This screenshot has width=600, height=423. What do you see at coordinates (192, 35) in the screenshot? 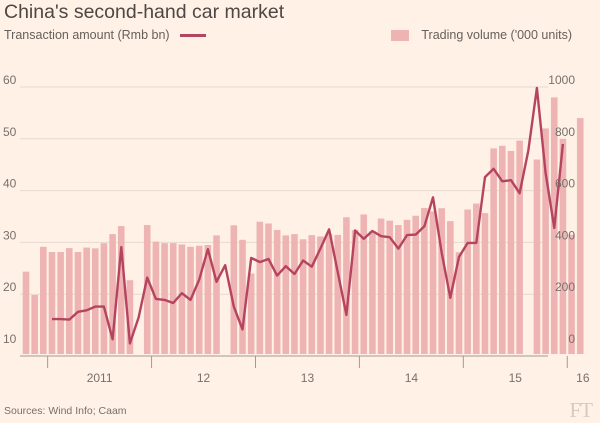
I see `legend-line-swatch` at bounding box center [192, 35].